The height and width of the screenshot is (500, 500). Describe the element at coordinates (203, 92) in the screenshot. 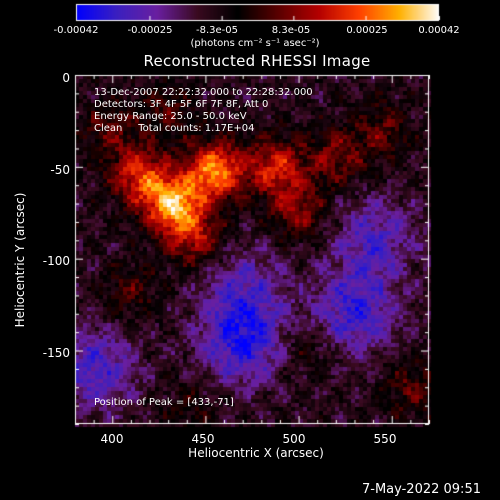

I see `annotation-time-range: 13-Dec-2007 22:22:32.000 to 22:28:32.000` at that location.